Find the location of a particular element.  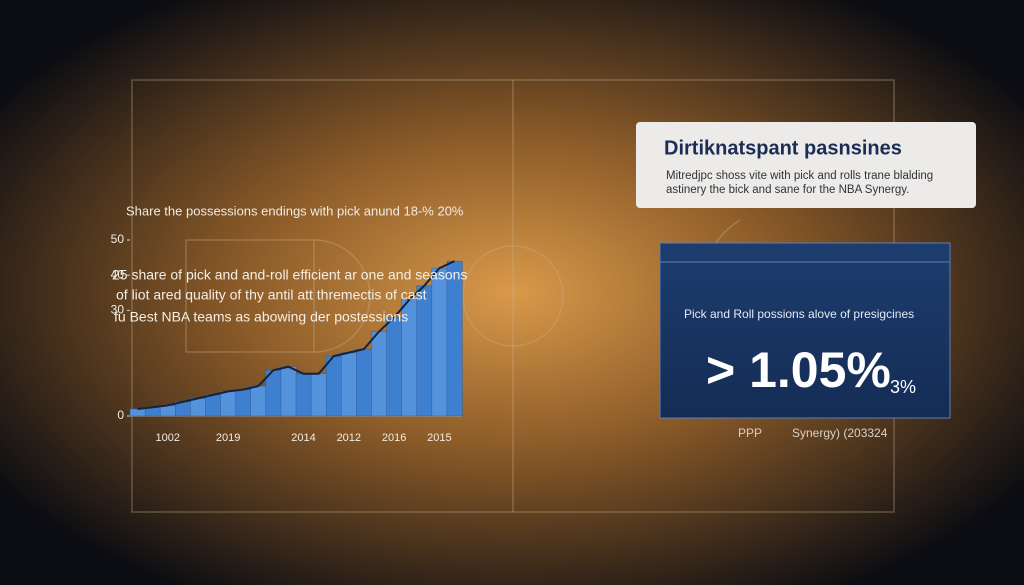

y-tick-label: 30 is located at coordinates (118, 310).